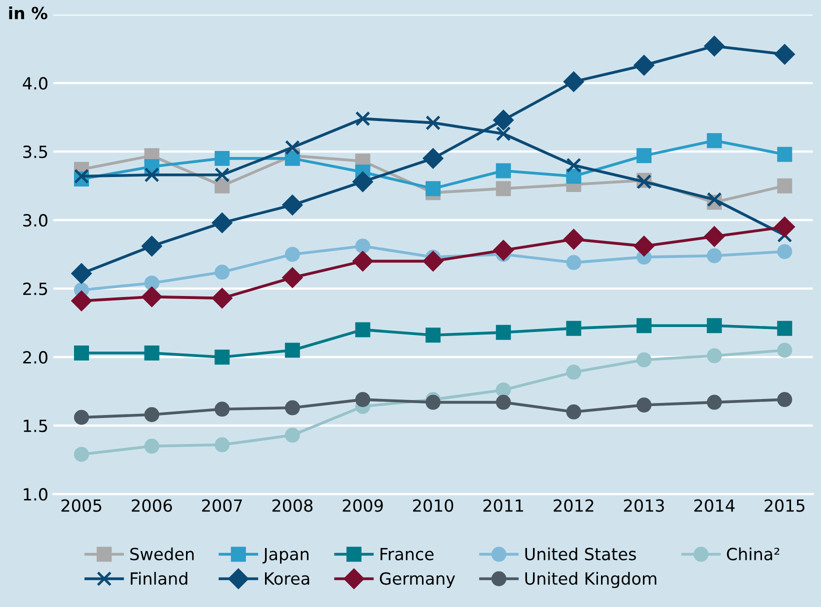  What do you see at coordinates (285, 556) in the screenshot?
I see `legend-label: Japan` at bounding box center [285, 556].